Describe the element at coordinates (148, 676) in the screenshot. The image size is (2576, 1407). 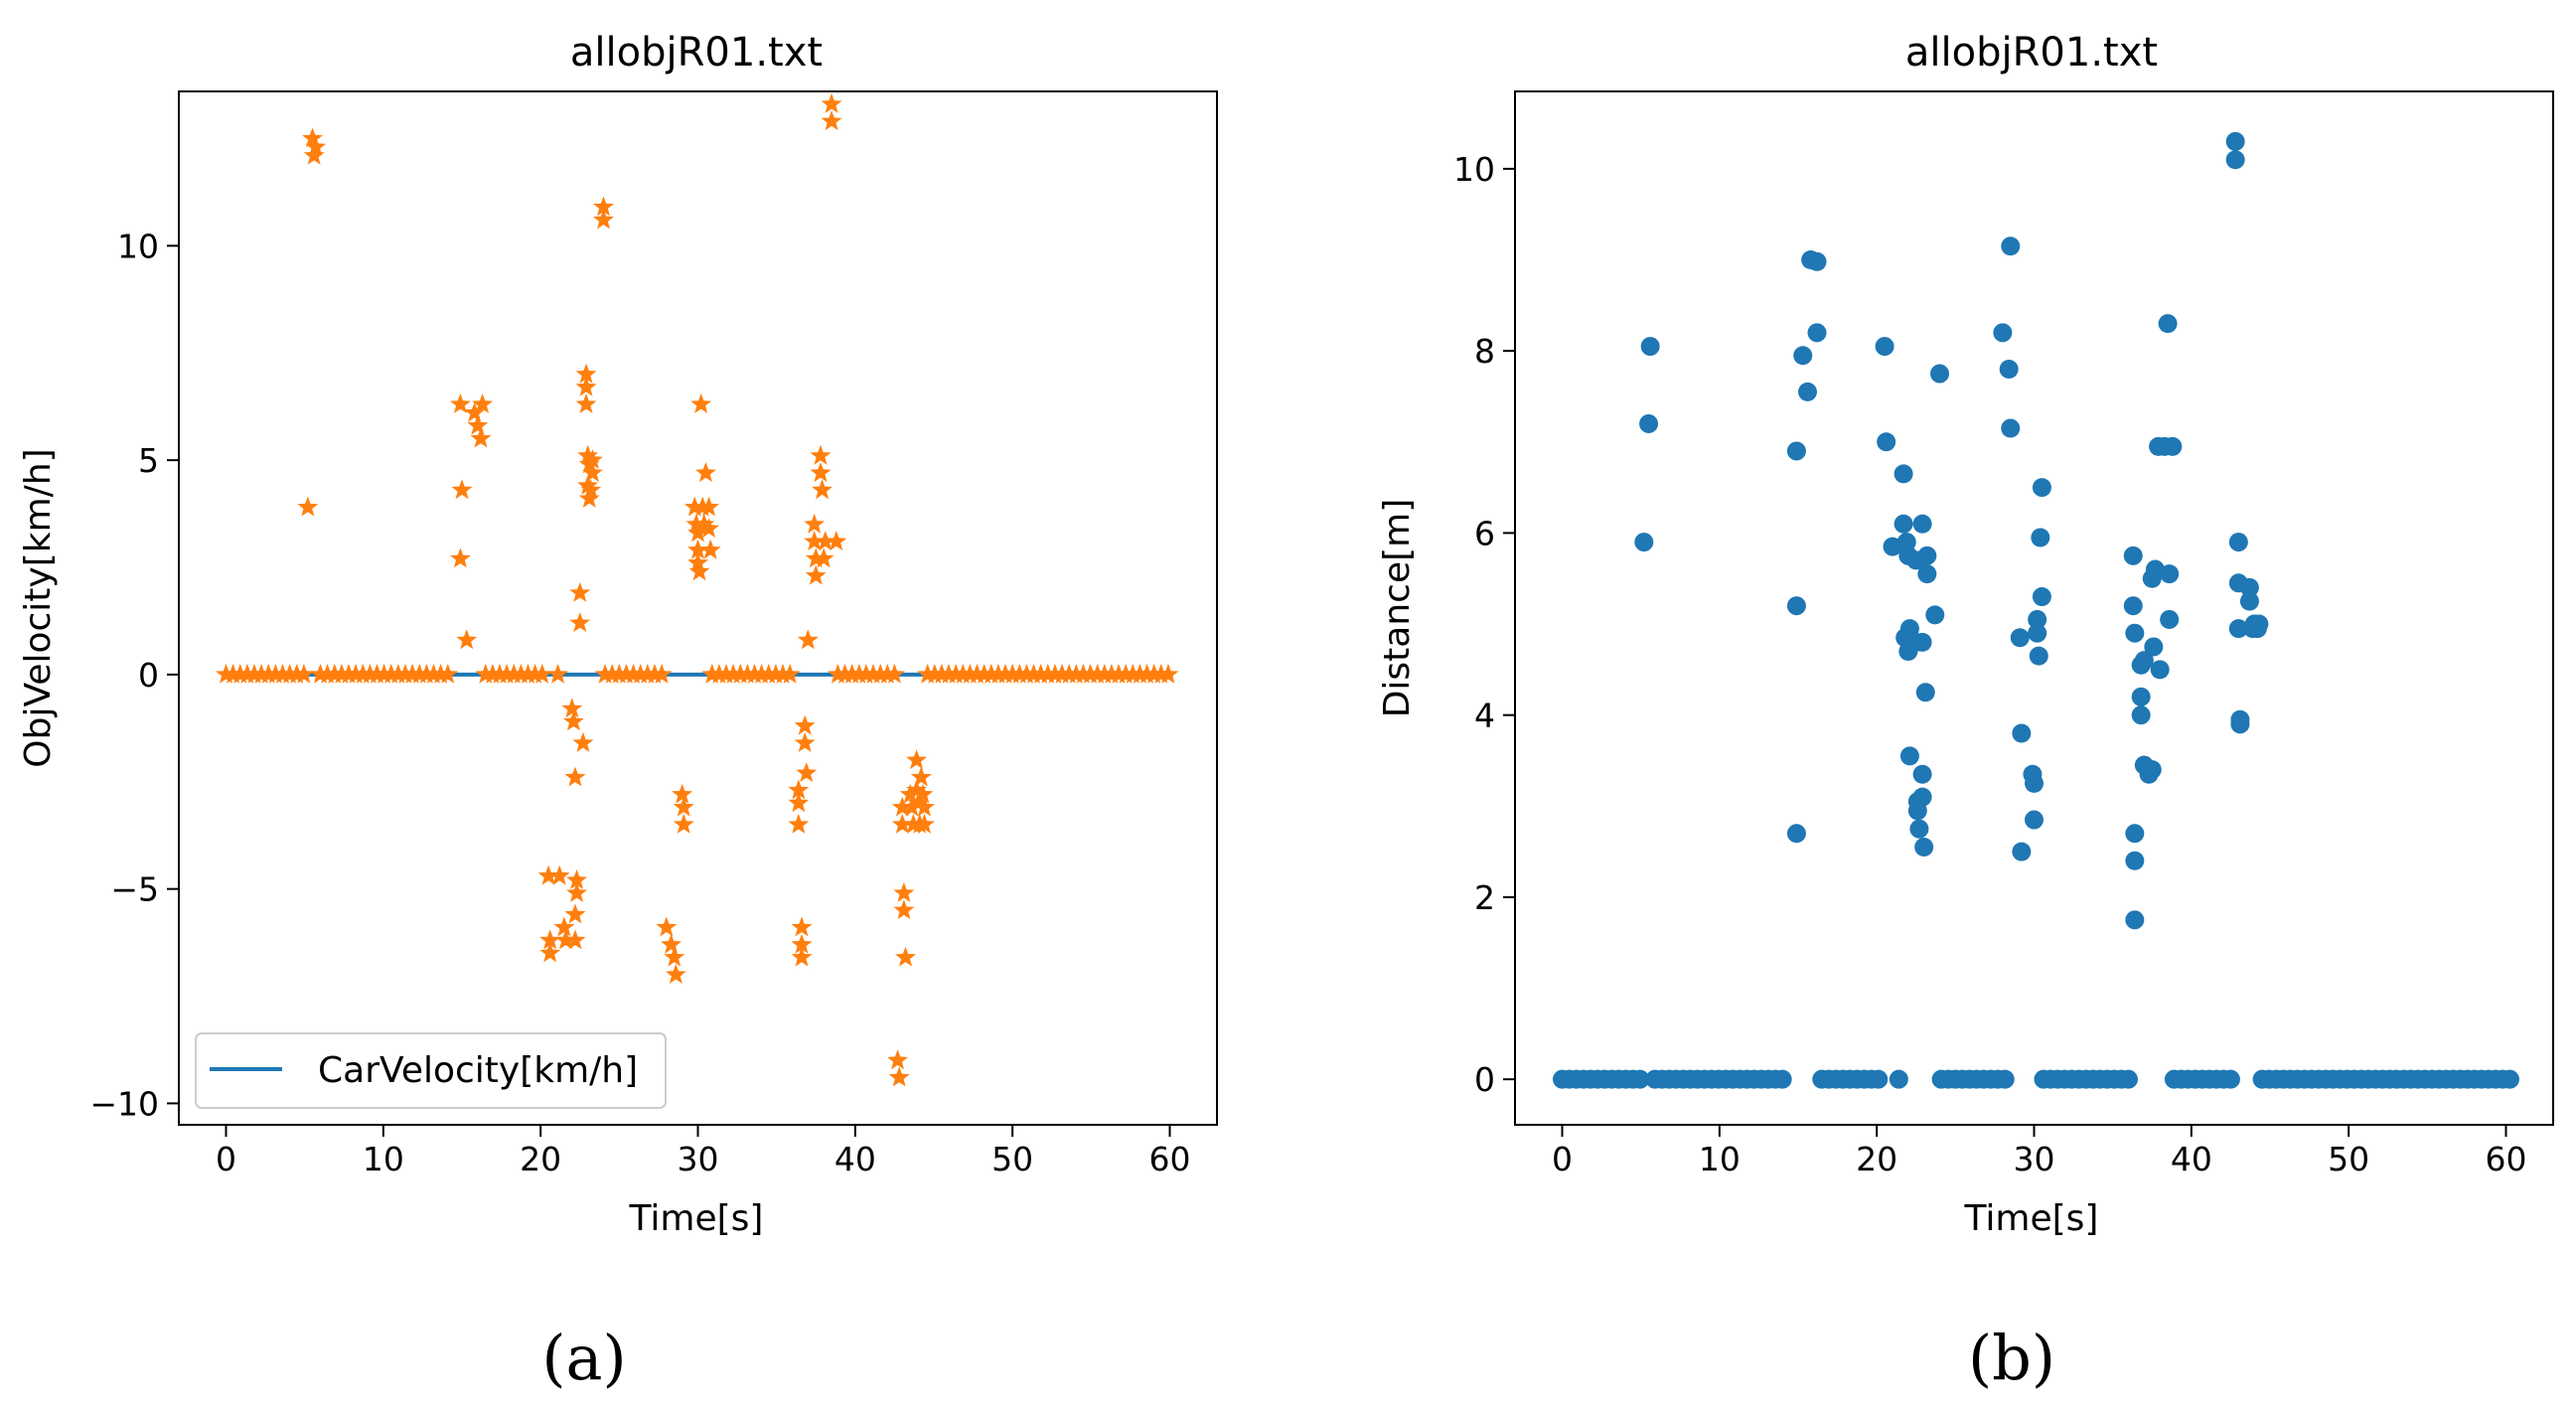
I see `y-tick-label: 0` at that location.